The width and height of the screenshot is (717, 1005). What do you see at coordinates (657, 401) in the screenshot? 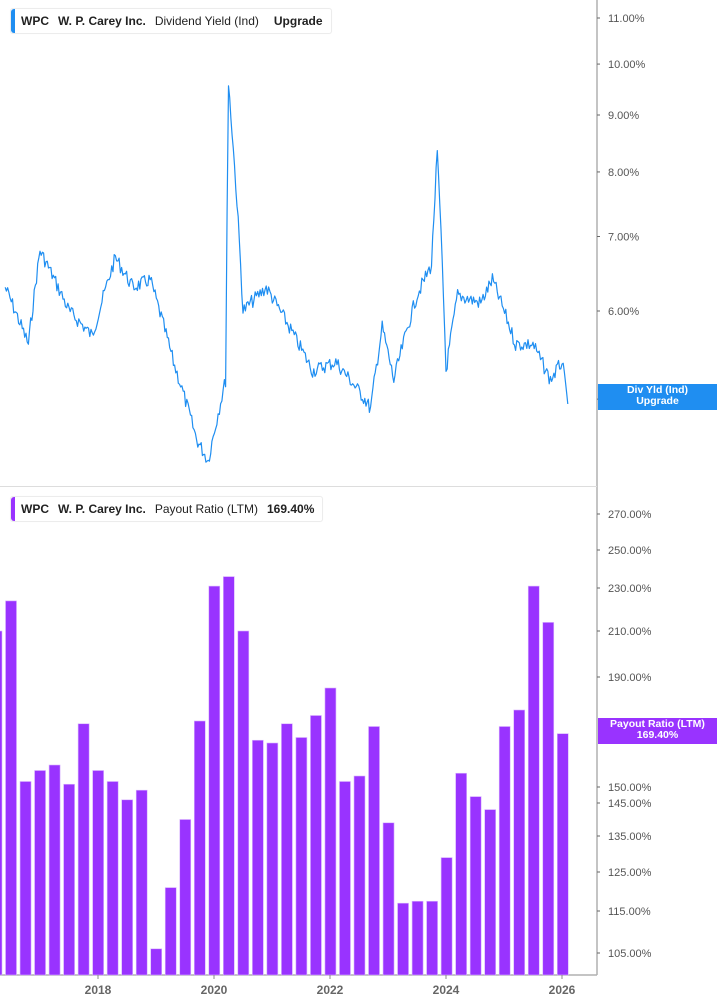
I see `flag-upgrade: Upgrade` at bounding box center [657, 401].